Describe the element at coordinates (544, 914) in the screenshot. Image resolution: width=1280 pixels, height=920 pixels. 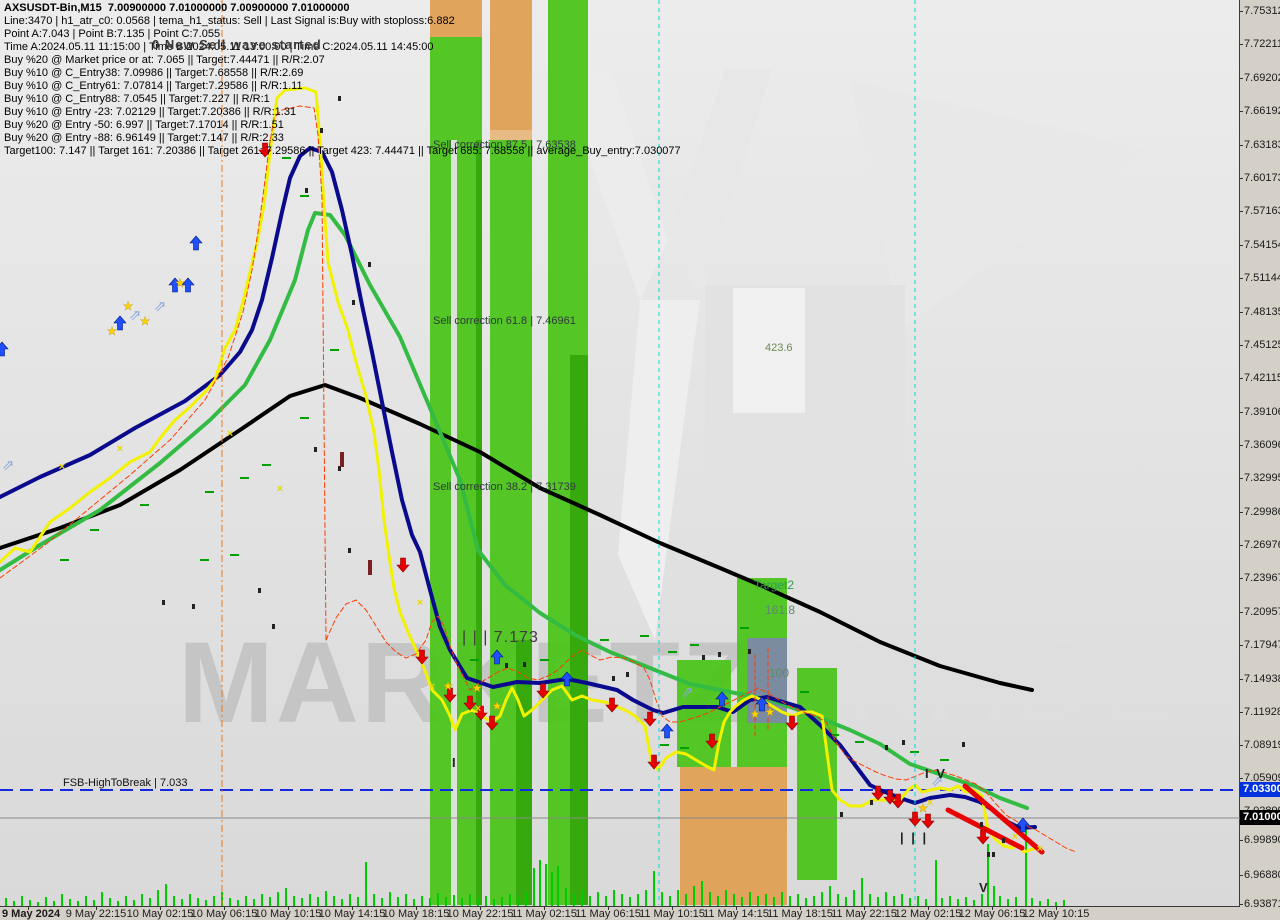
I see `time-axis-label: 11 May 02:15` at that location.